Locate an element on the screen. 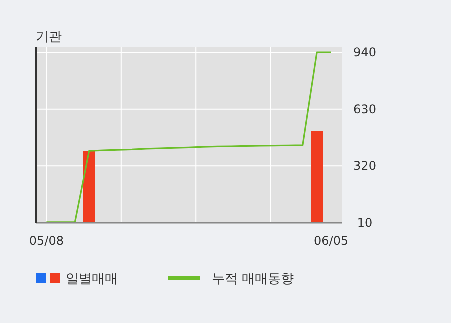  x-tick-label: 06/05 is located at coordinates (331, 241).